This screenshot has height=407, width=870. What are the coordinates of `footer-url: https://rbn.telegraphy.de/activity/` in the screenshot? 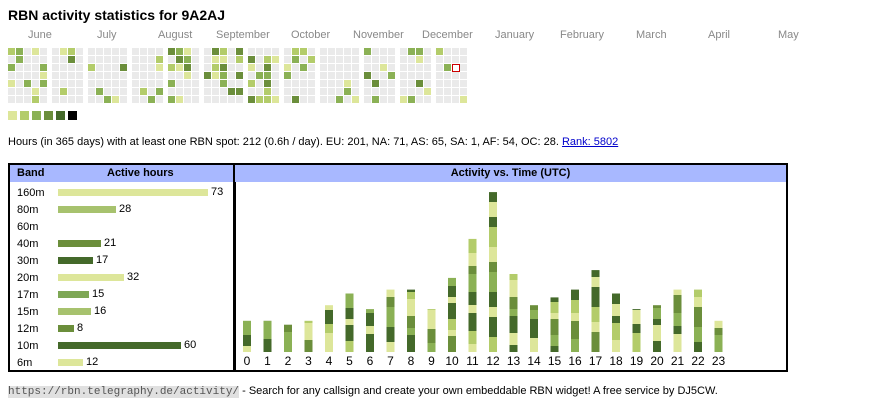 It's located at (124, 392).